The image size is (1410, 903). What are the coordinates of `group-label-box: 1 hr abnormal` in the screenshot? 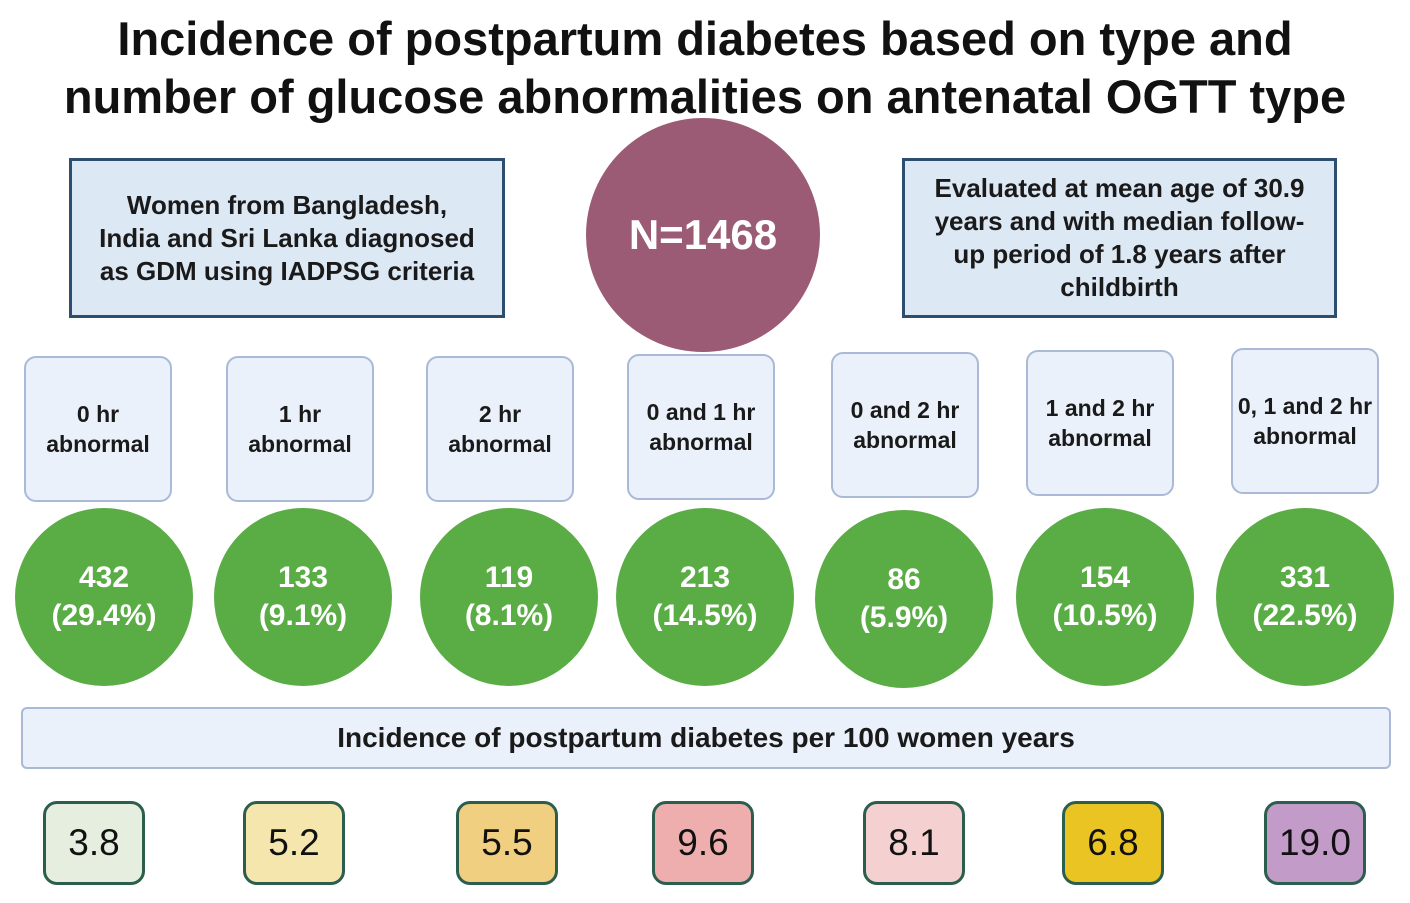 It's located at (300, 429).